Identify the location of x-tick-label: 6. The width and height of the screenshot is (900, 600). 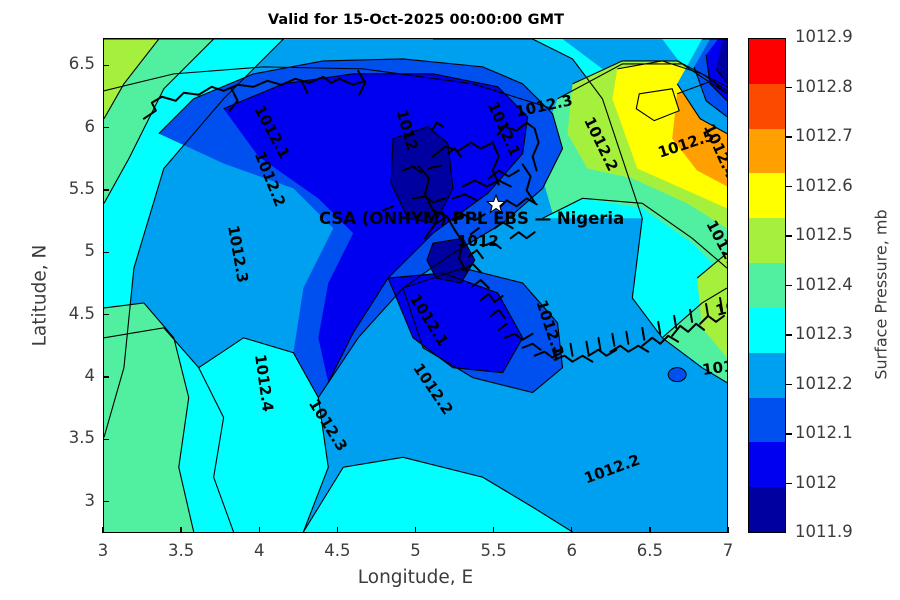
(572, 550).